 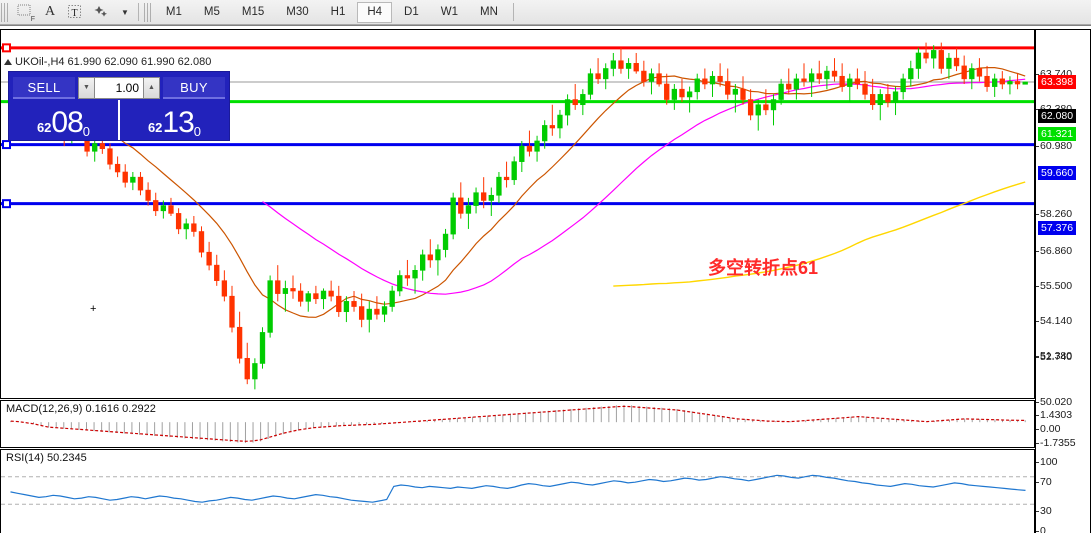 What do you see at coordinates (44, 127) in the screenshot?
I see `sell-price-prefix: 62` at bounding box center [44, 127].